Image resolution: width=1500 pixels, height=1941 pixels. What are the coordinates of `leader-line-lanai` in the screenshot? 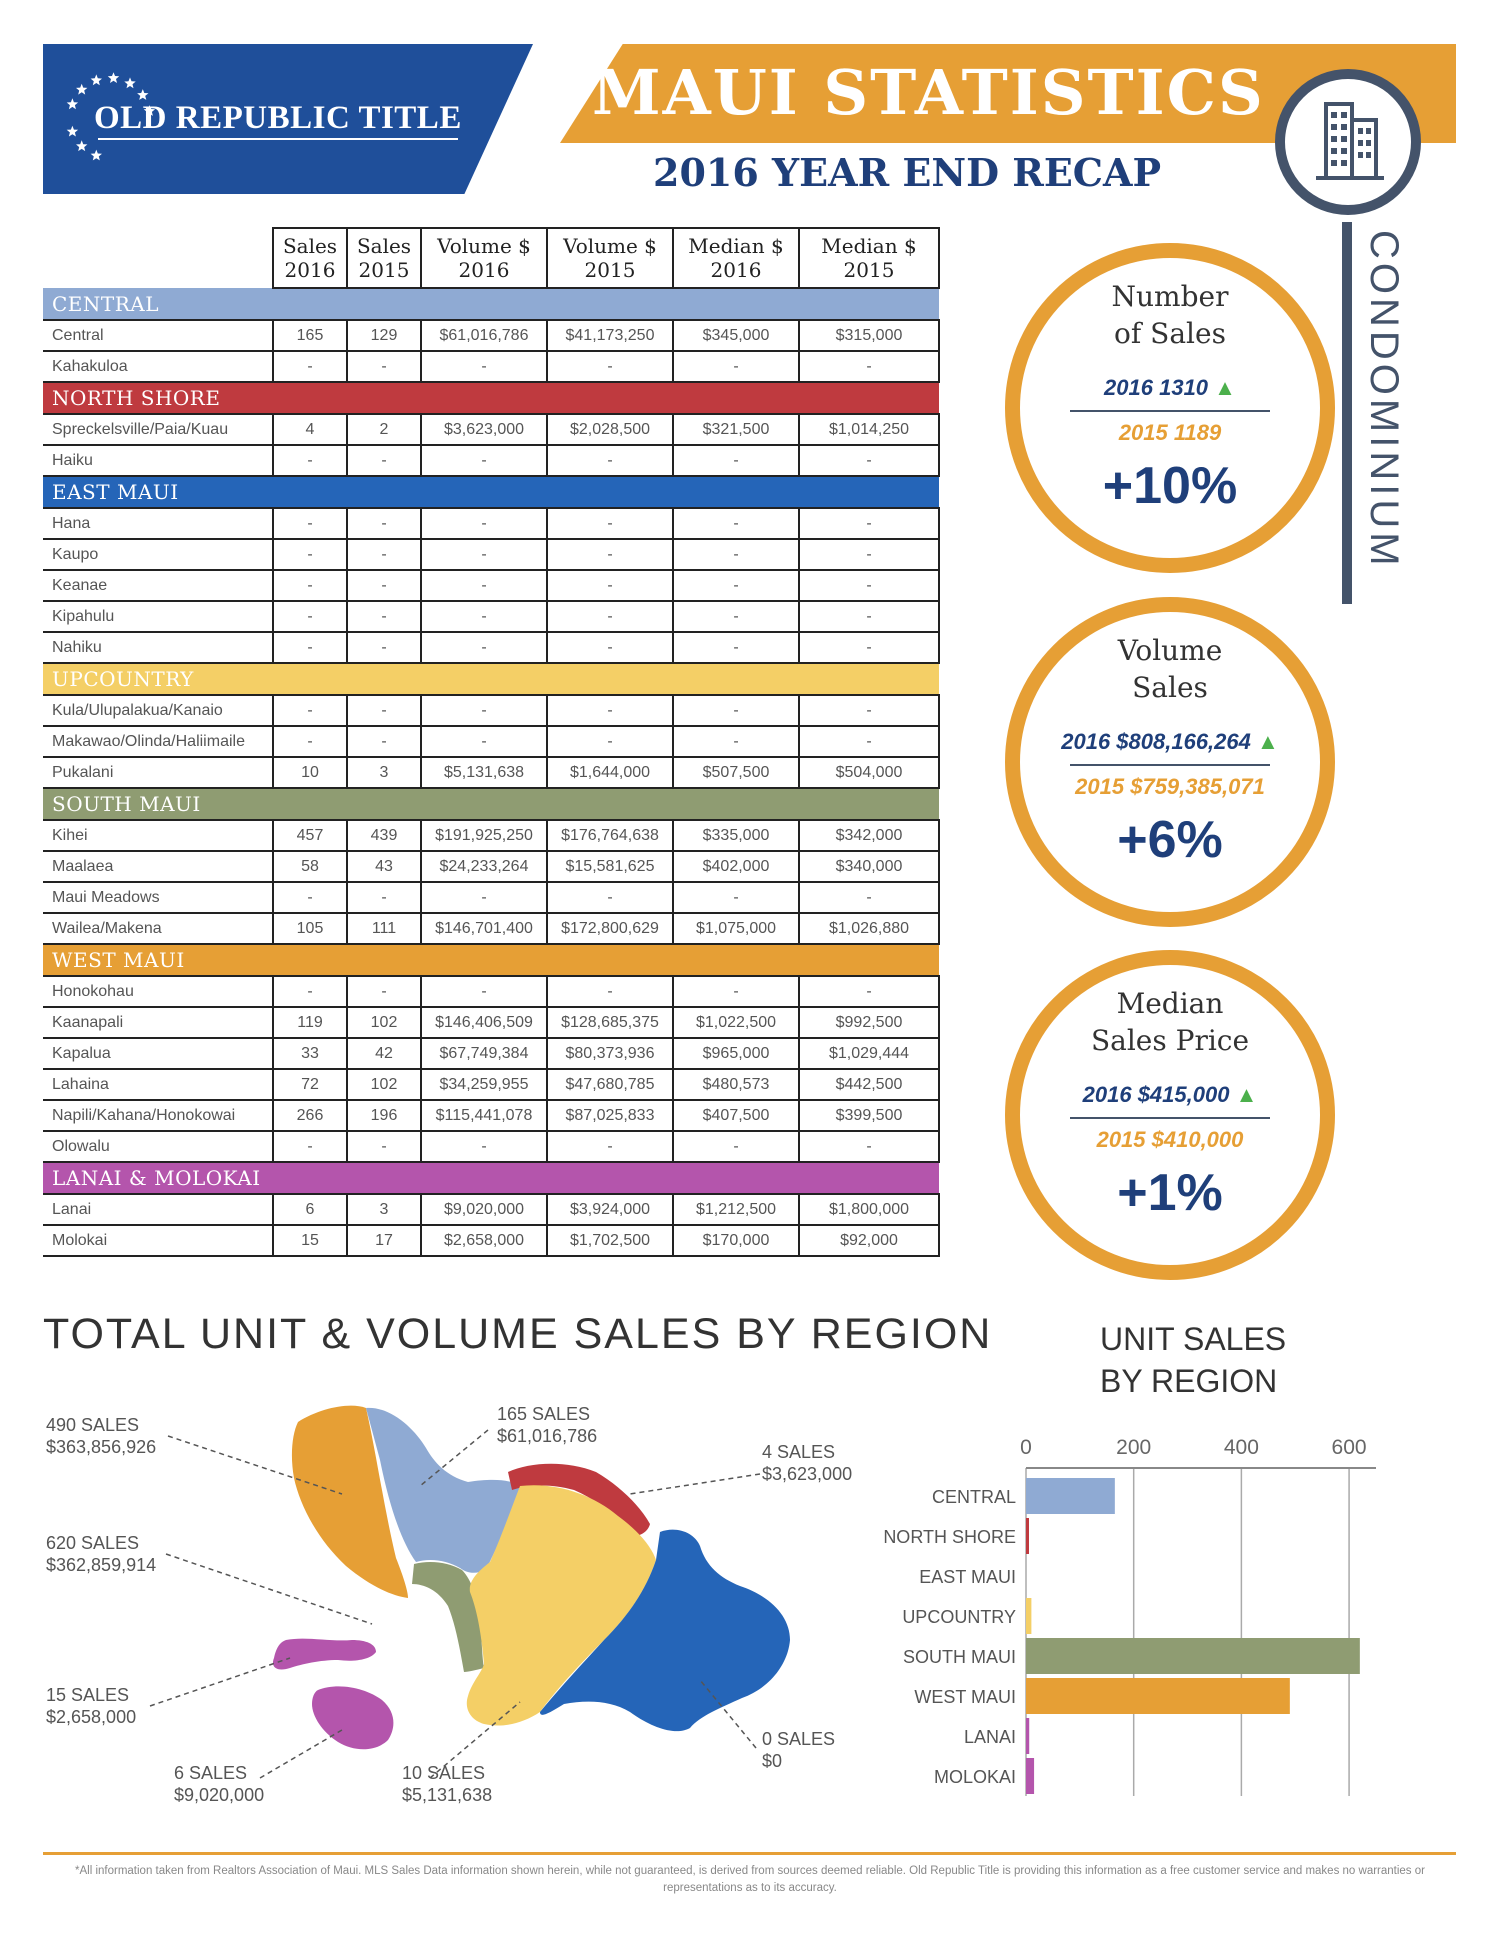 It's located at (301, 1754).